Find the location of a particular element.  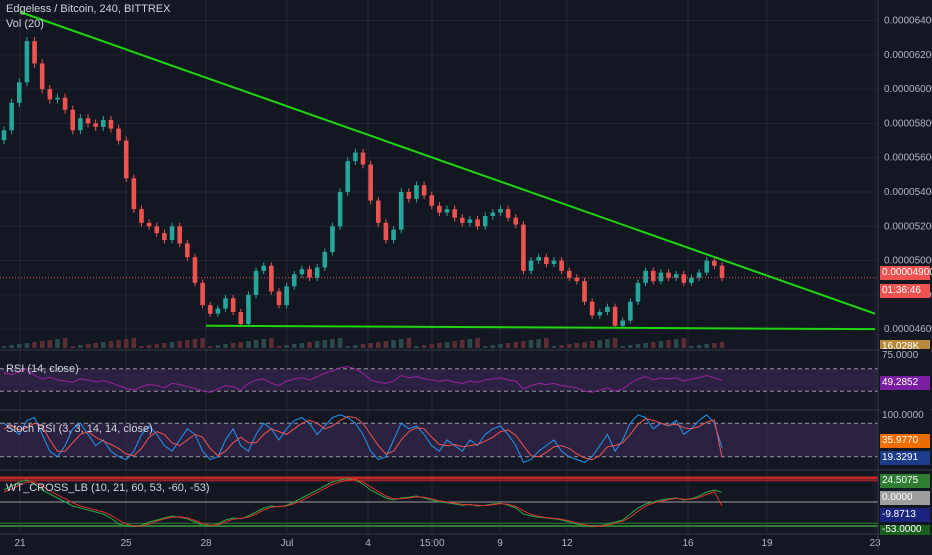

stoch-top-label: 100.0000 is located at coordinates (905, 416).